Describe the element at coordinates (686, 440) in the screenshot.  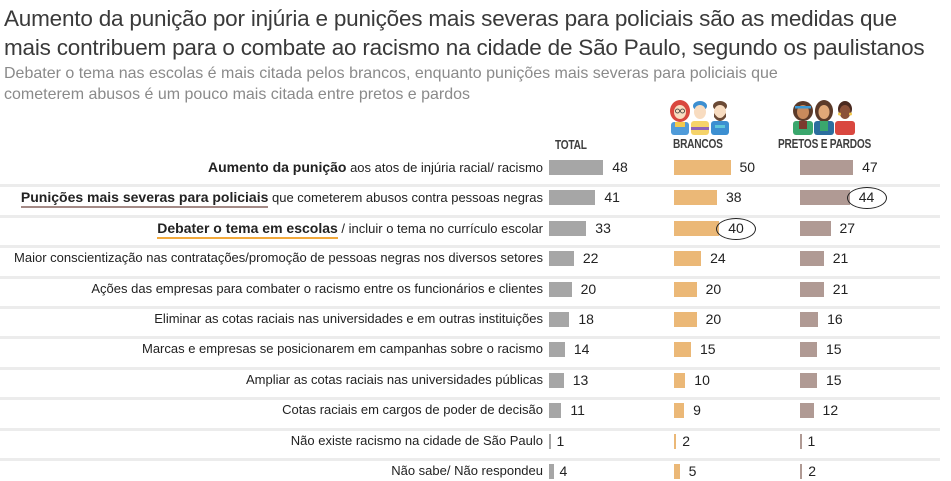
I see `value-label-brancos: 2` at that location.